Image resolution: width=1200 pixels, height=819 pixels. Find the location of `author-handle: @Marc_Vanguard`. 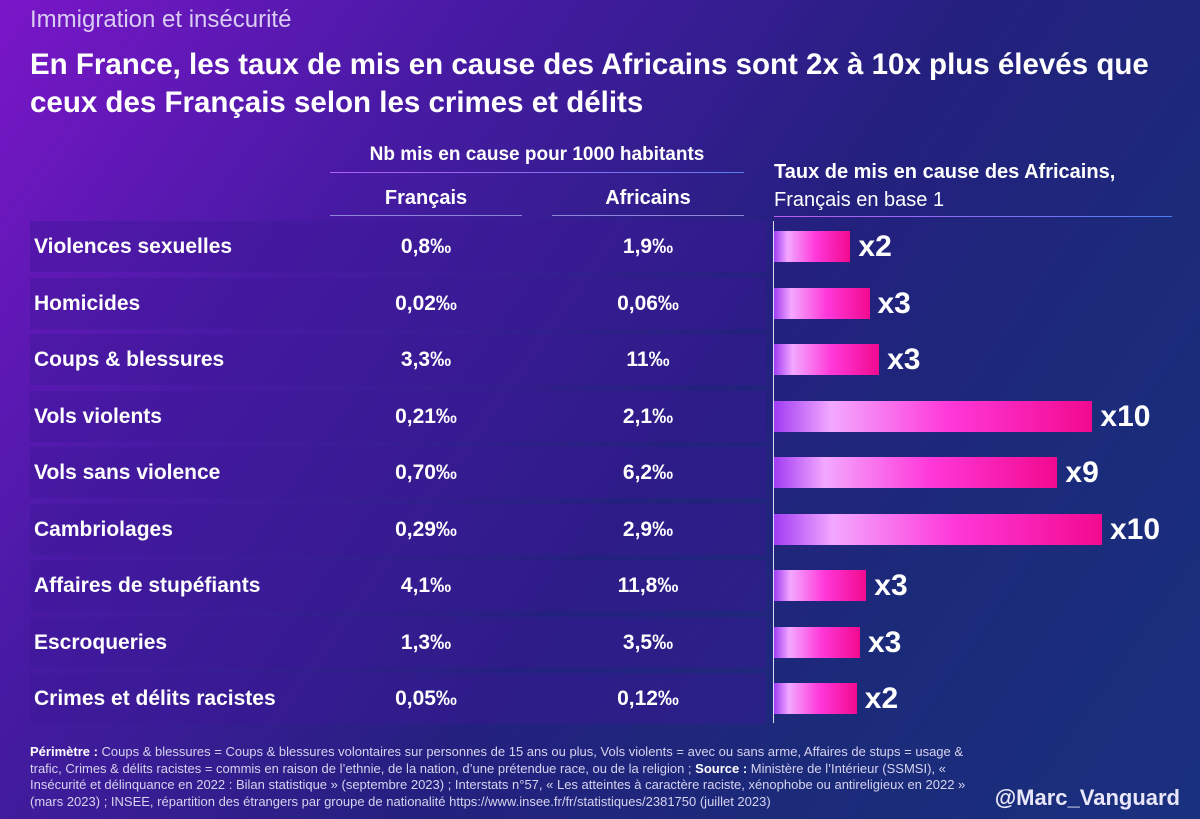

author-handle: @Marc_Vanguard is located at coordinates (1087, 797).